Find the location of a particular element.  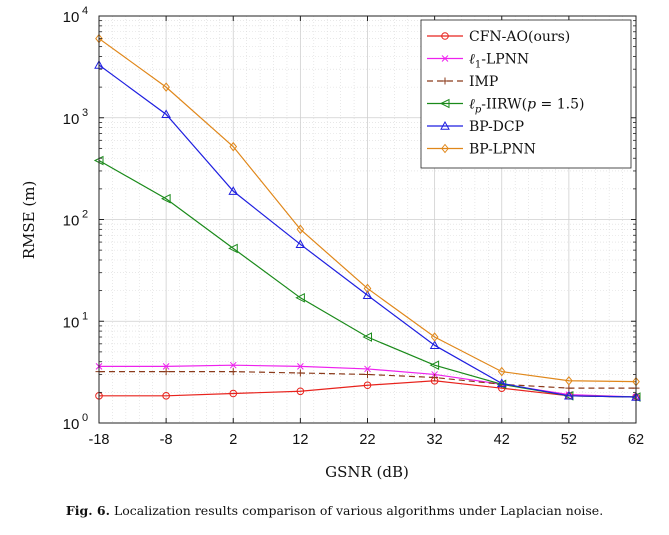

legend-label: BP-DCP is located at coordinates (496, 127).